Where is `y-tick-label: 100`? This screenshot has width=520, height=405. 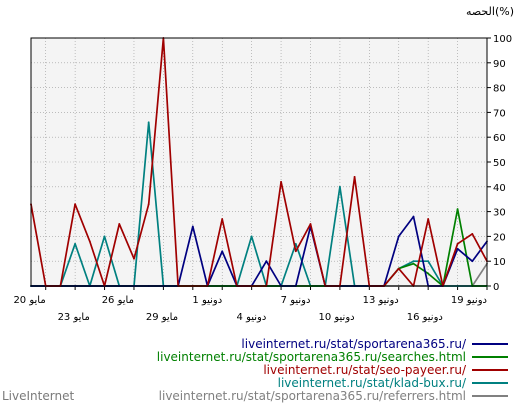
y-tick-label: 100 is located at coordinates (502, 39).